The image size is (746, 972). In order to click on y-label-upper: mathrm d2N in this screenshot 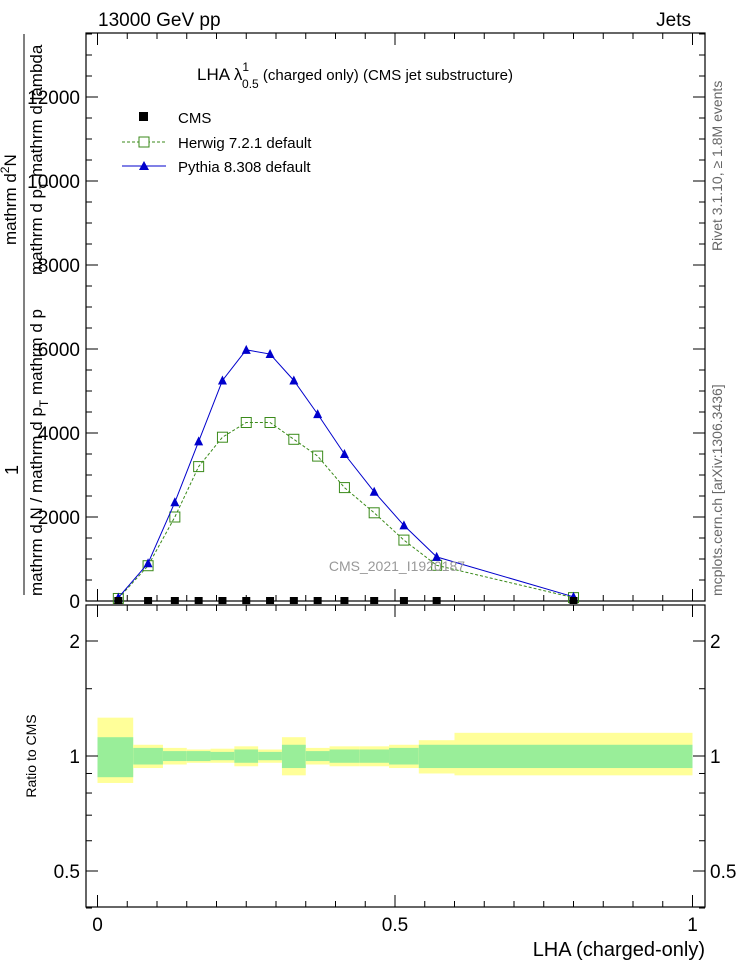, I will do `click(10, 199)`.